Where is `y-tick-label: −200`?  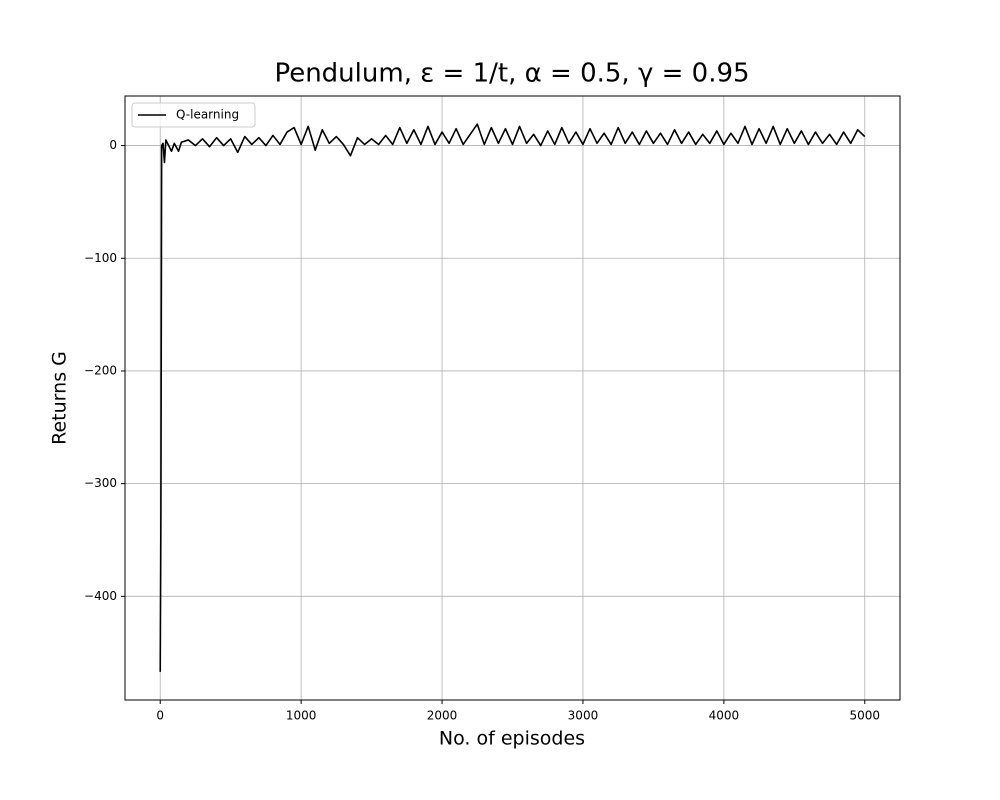 y-tick-label: −200 is located at coordinates (100, 370).